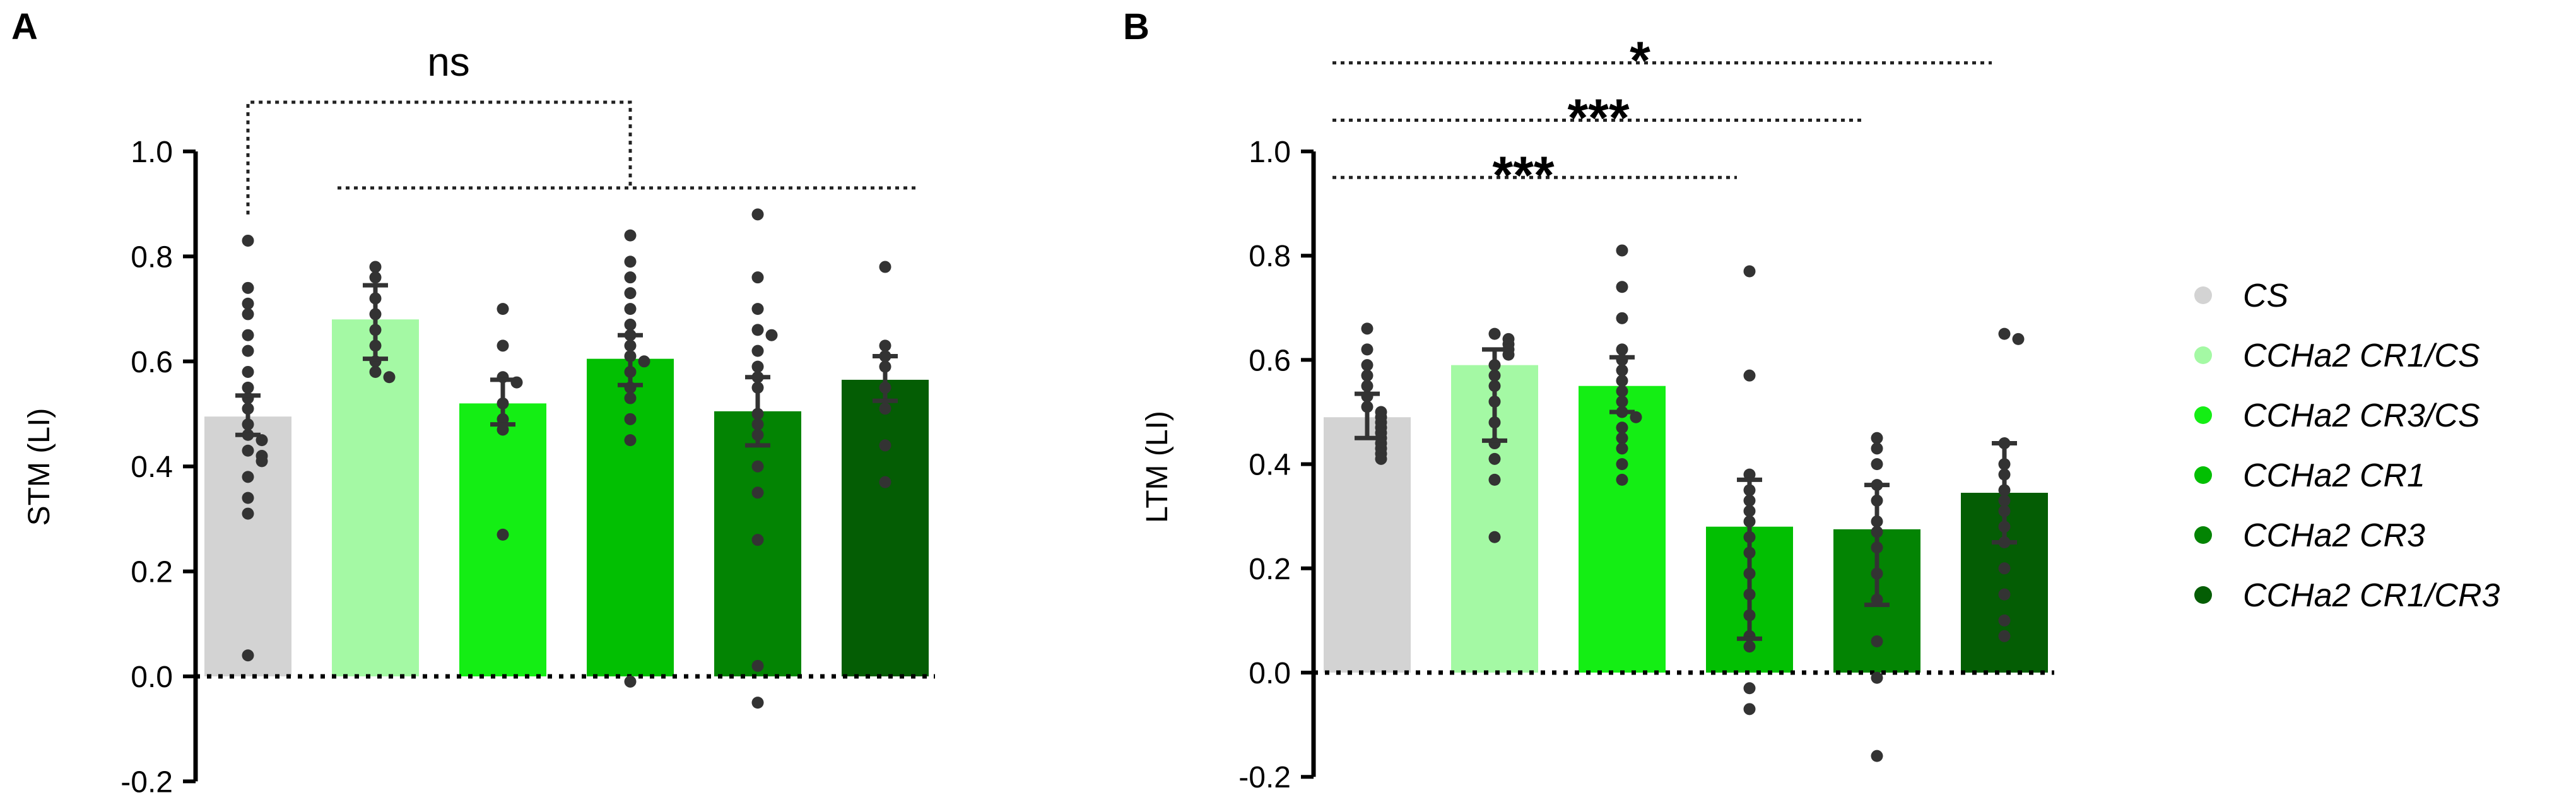 This screenshot has width=2576, height=795. I want to click on legend-label: CCHa2 CR1, so click(2334, 476).